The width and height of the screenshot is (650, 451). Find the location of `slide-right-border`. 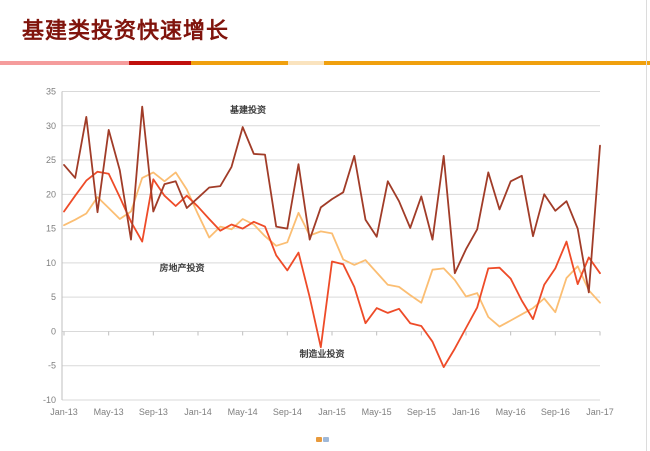

slide-right-border is located at coordinates (646, 225).